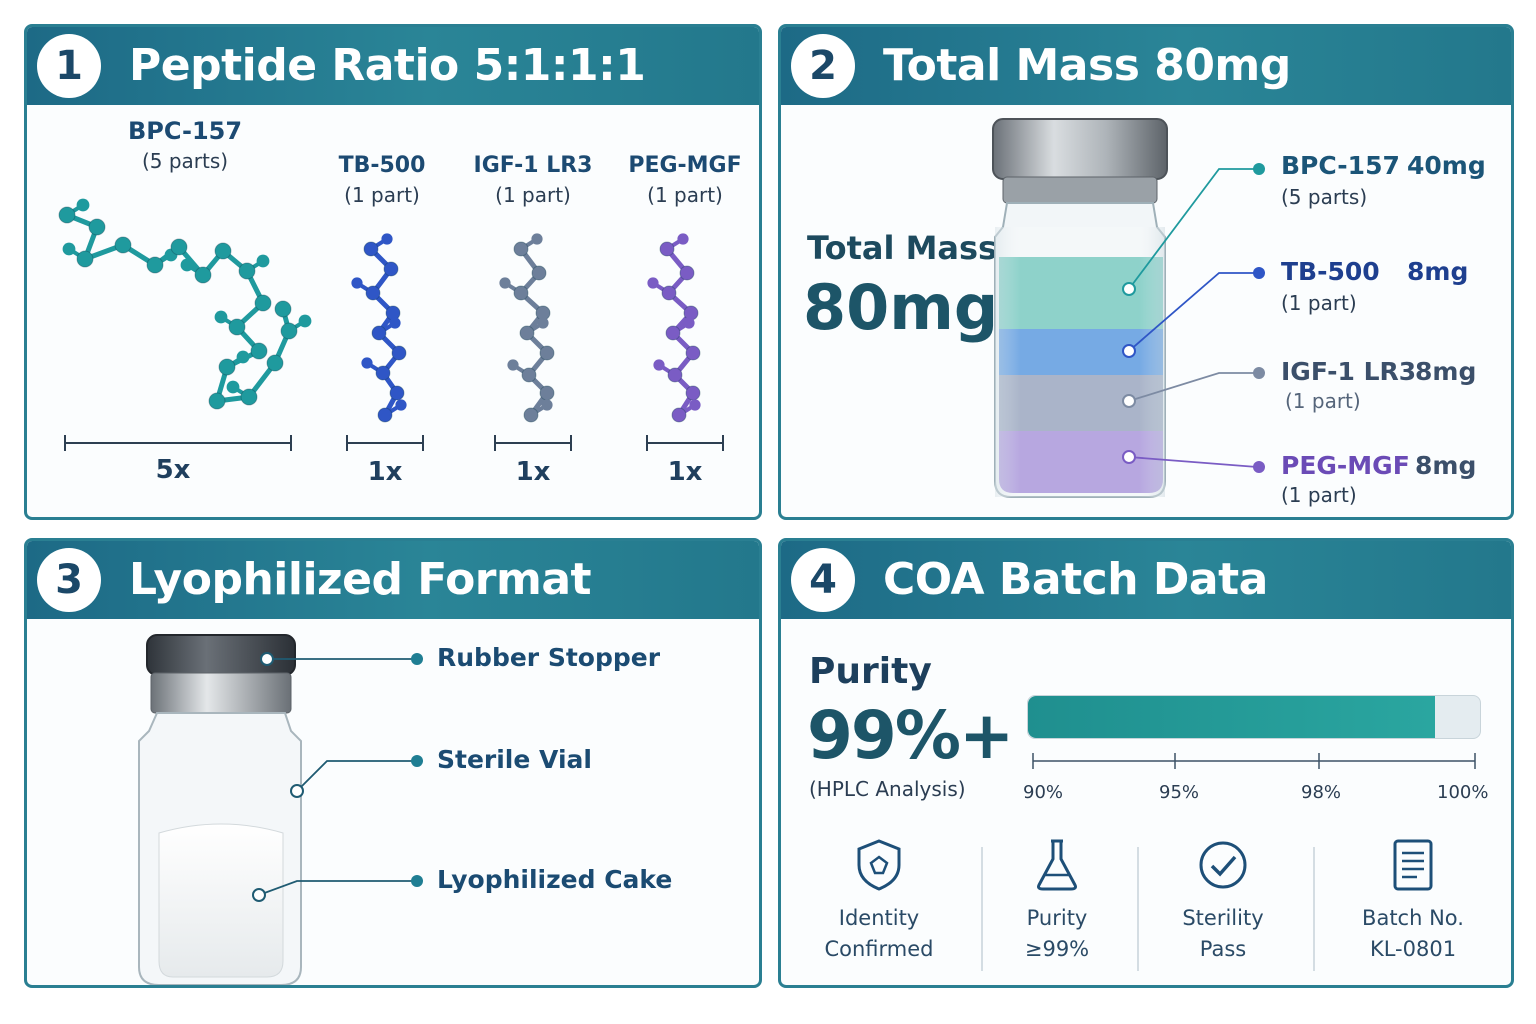  Describe the element at coordinates (910, 735) in the screenshot. I see `purity-value: 99%+` at that location.